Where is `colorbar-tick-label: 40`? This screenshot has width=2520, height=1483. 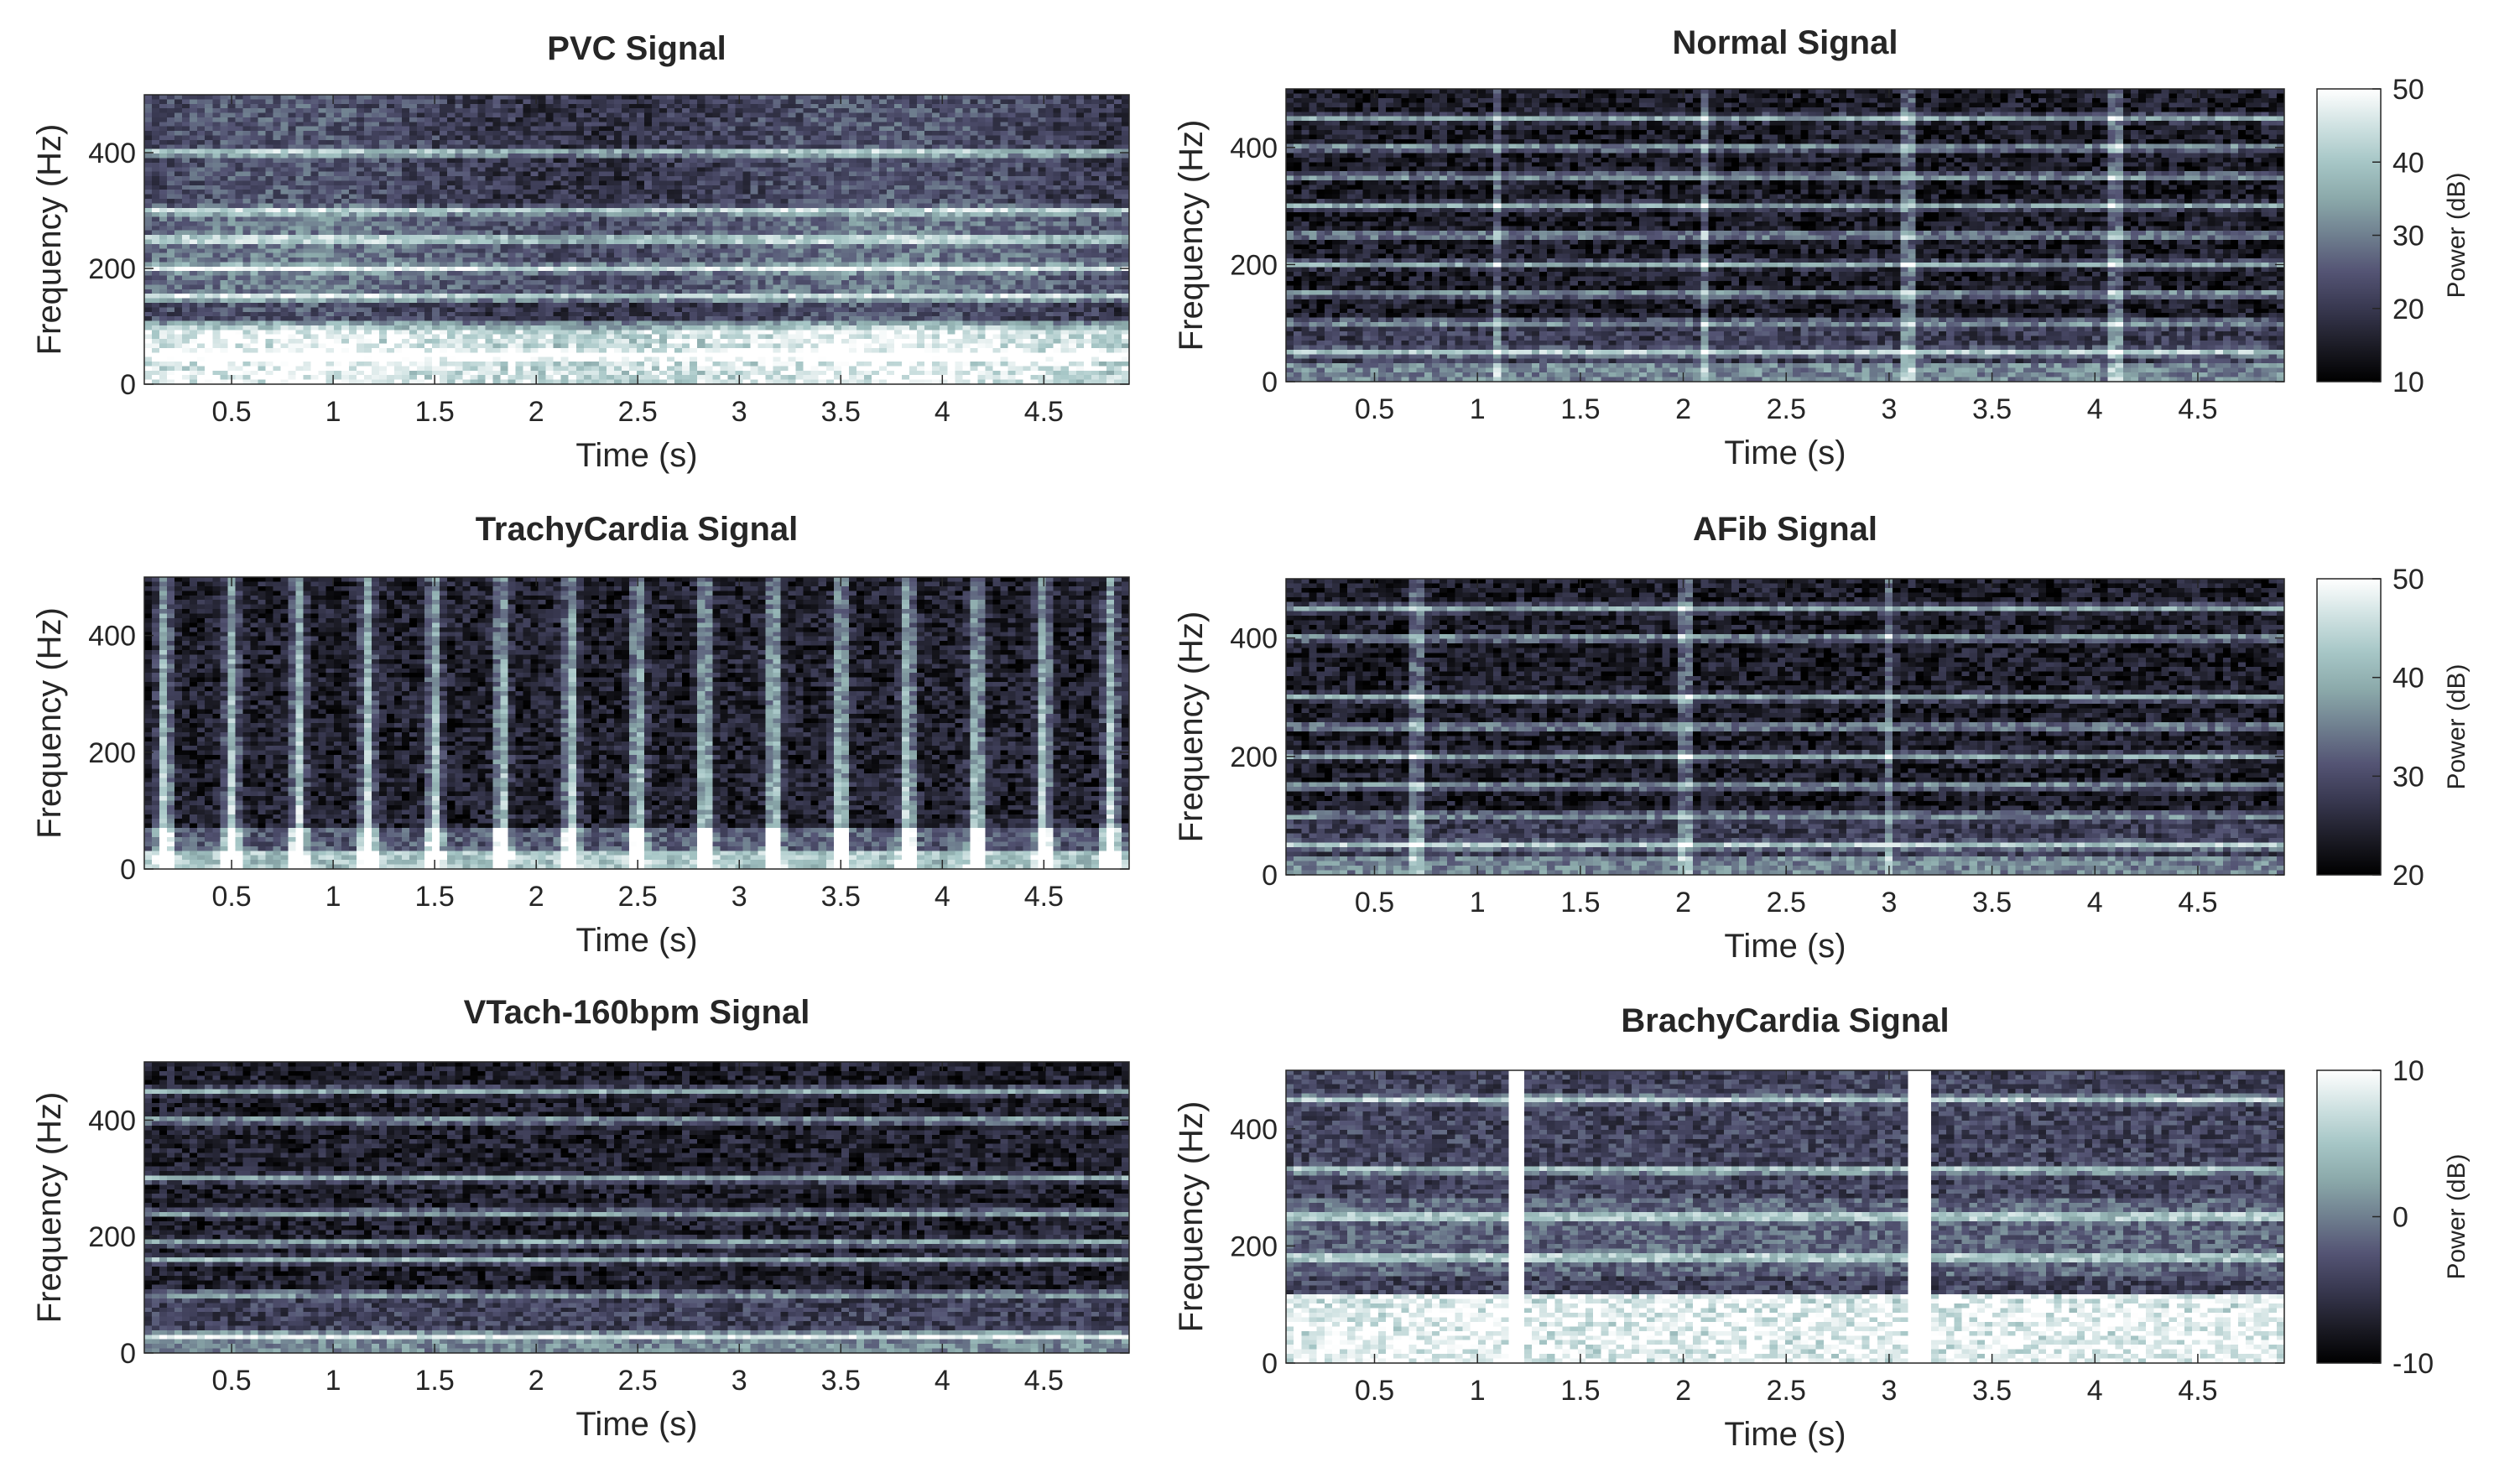
colorbar-tick-label: 40 is located at coordinates (2408, 163).